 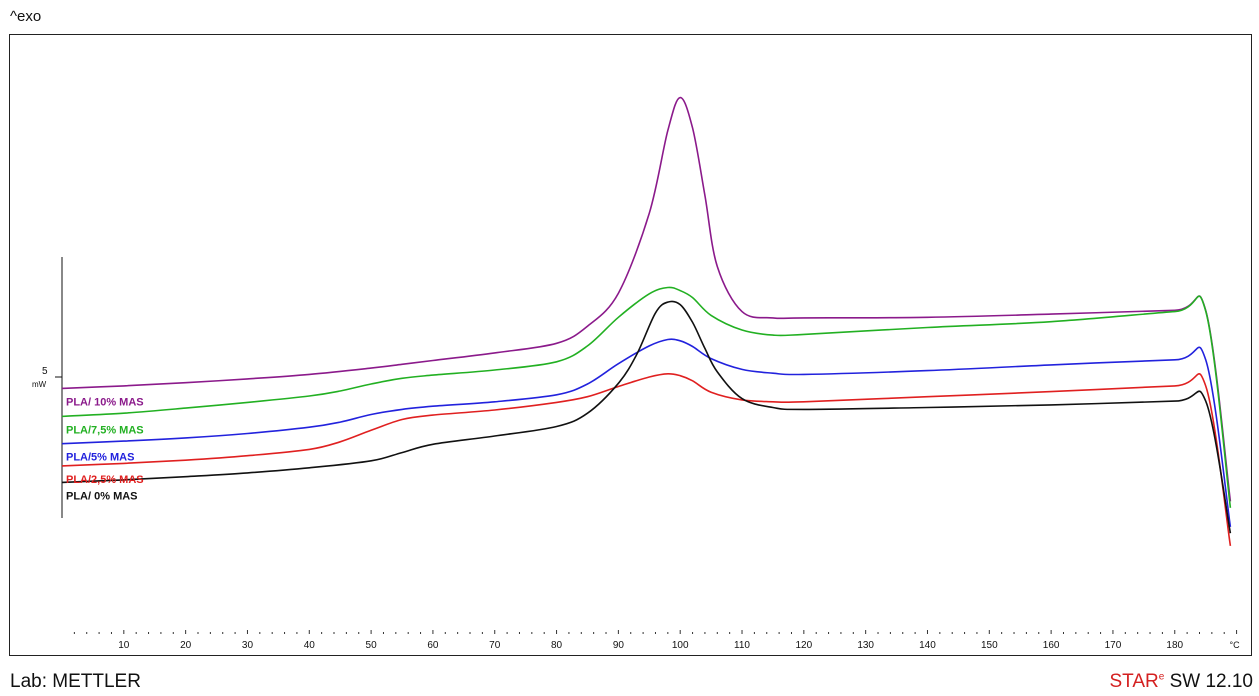 I want to click on x-tick-label: 110, so click(x=742, y=645).